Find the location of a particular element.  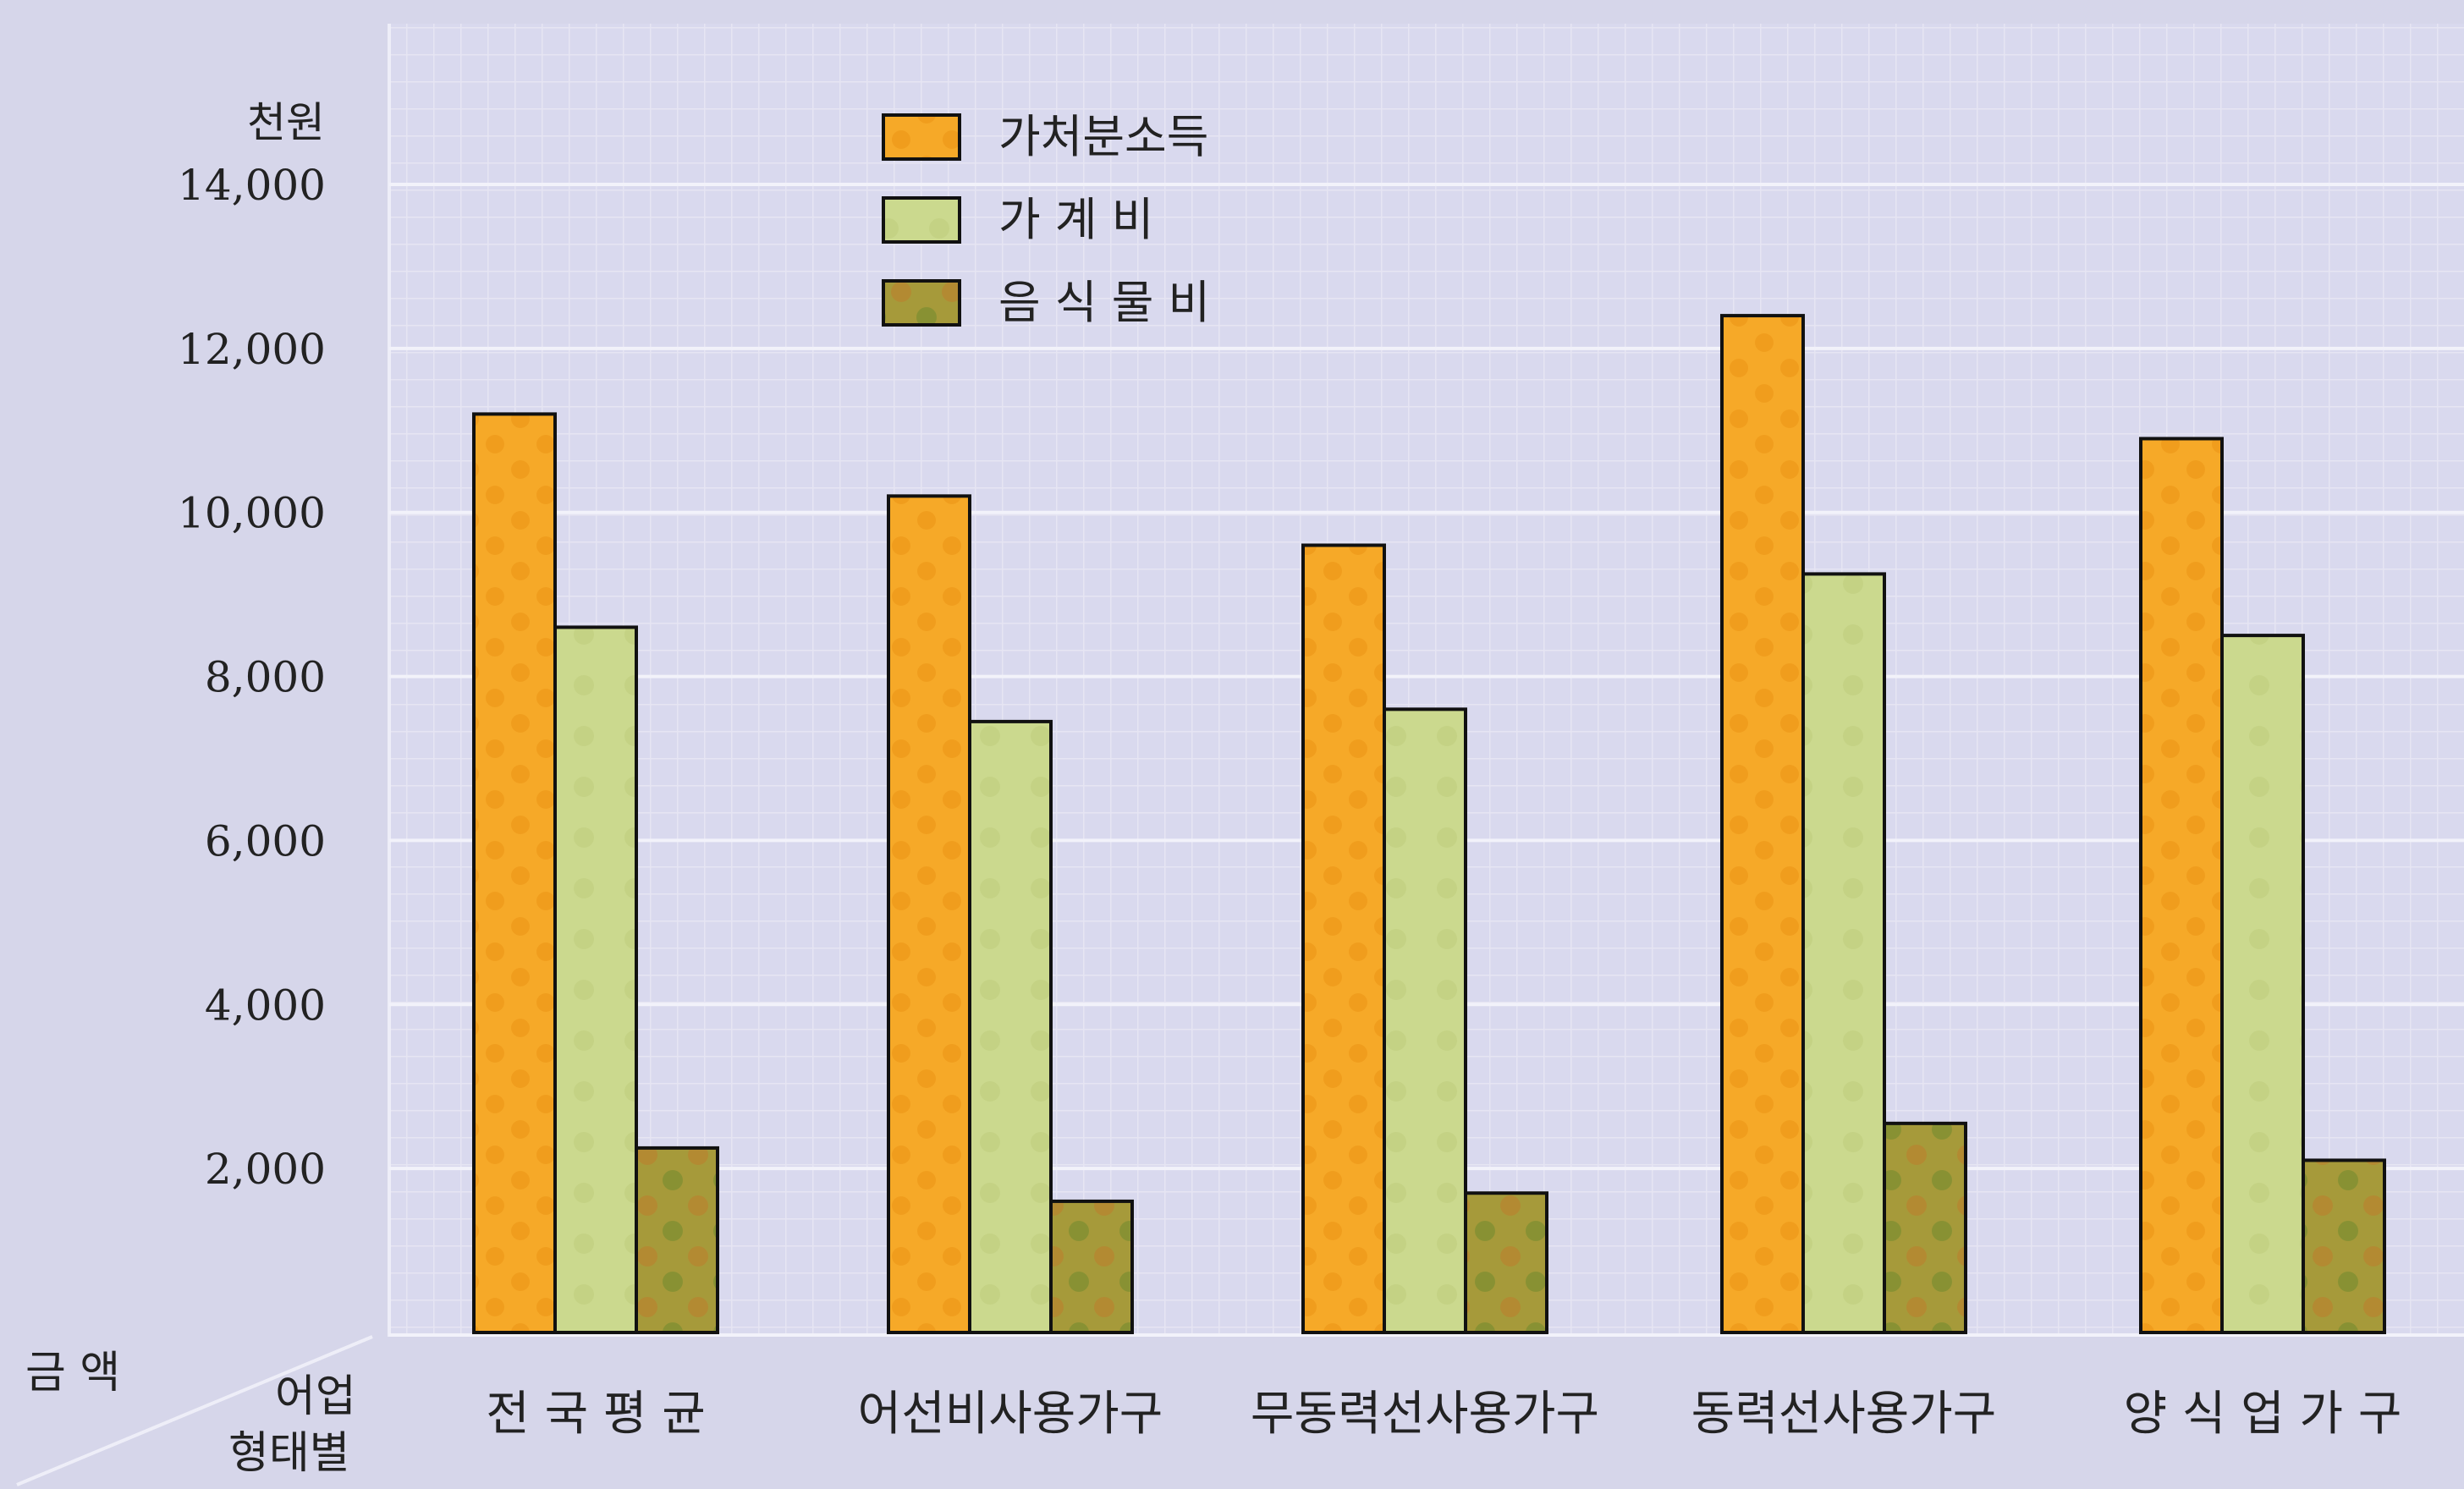

y-tick-label: 2,000 is located at coordinates (265, 1169).